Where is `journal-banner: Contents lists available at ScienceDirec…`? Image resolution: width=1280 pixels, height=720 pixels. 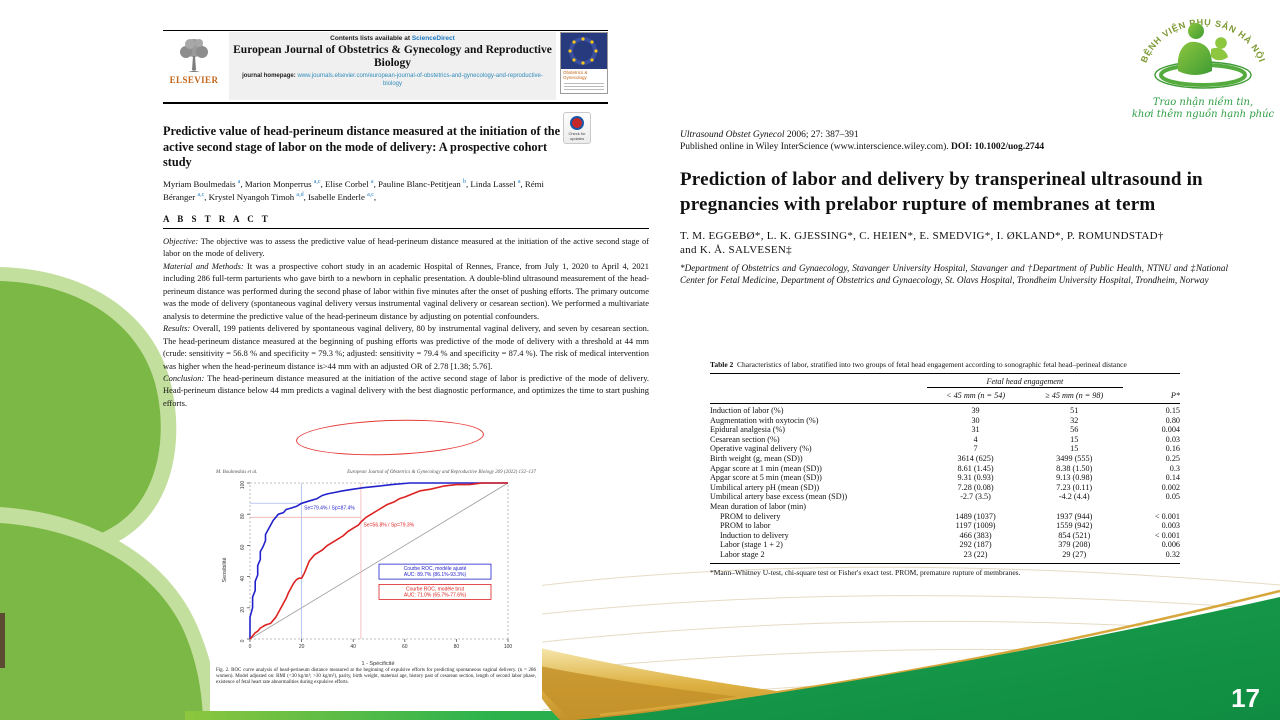
journal-banner: Contents lists available at ScienceDirec… is located at coordinates (392, 66).